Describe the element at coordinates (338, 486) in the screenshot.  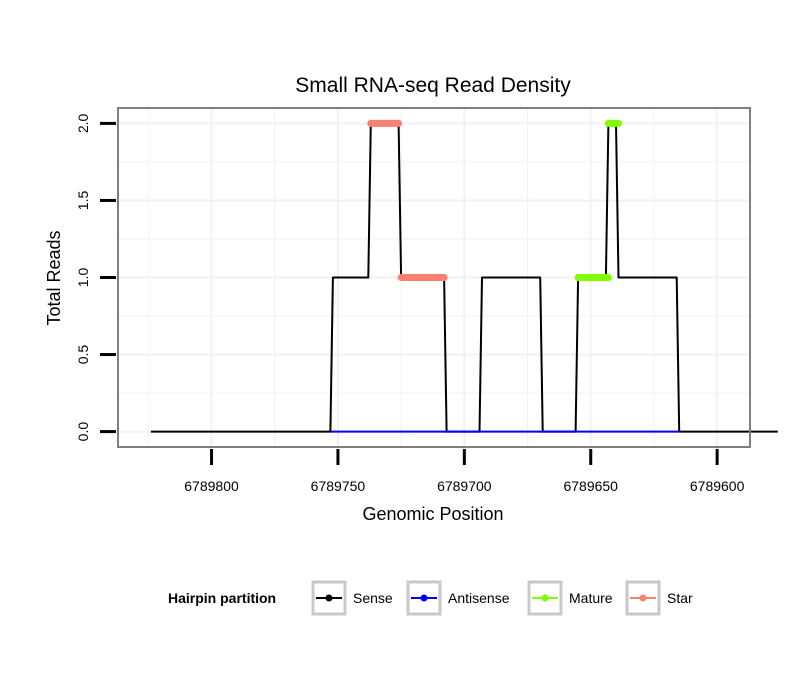
I see `x-tick-label: 6789750` at that location.